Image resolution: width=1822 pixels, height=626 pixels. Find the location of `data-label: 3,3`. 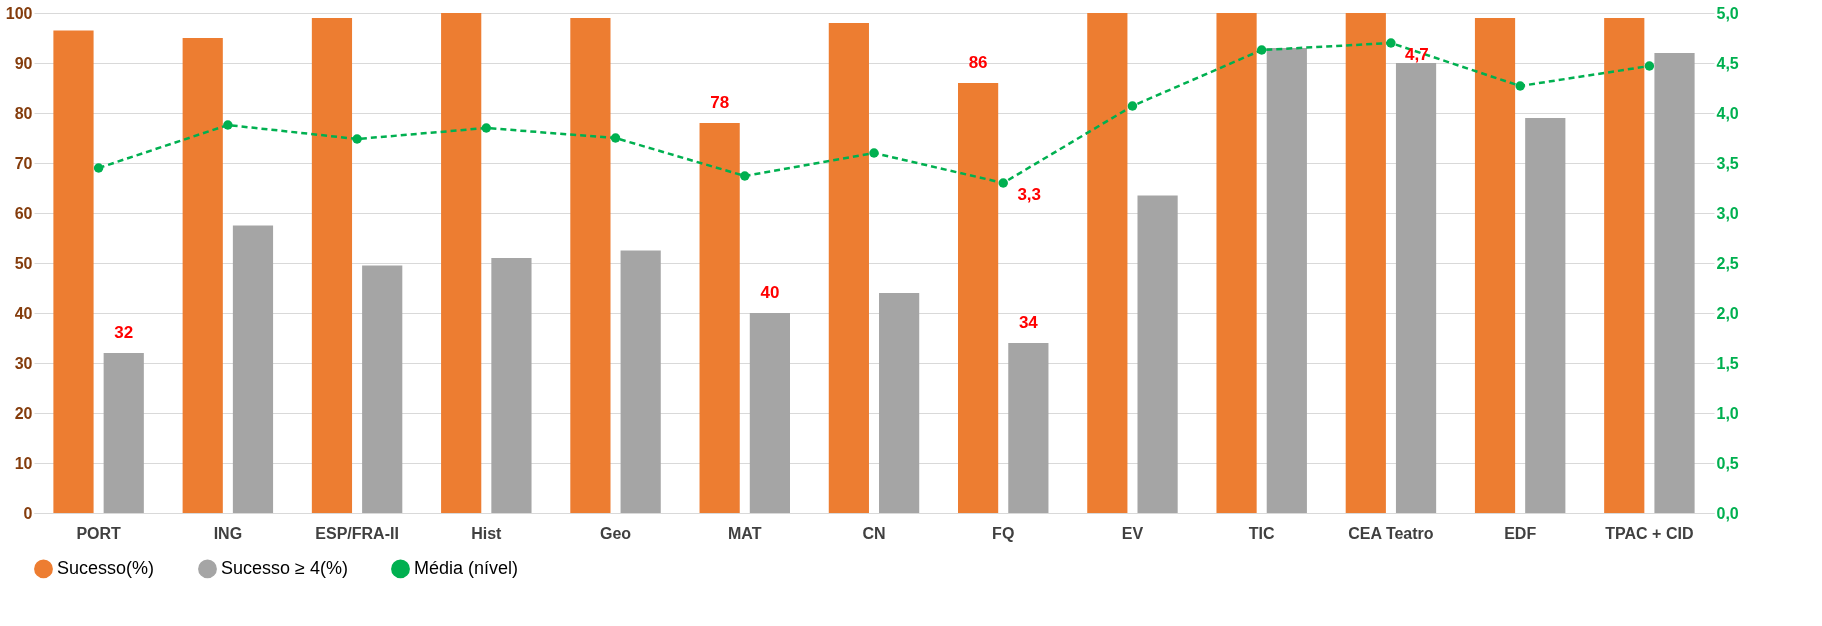

data-label: 3,3 is located at coordinates (1029, 194).